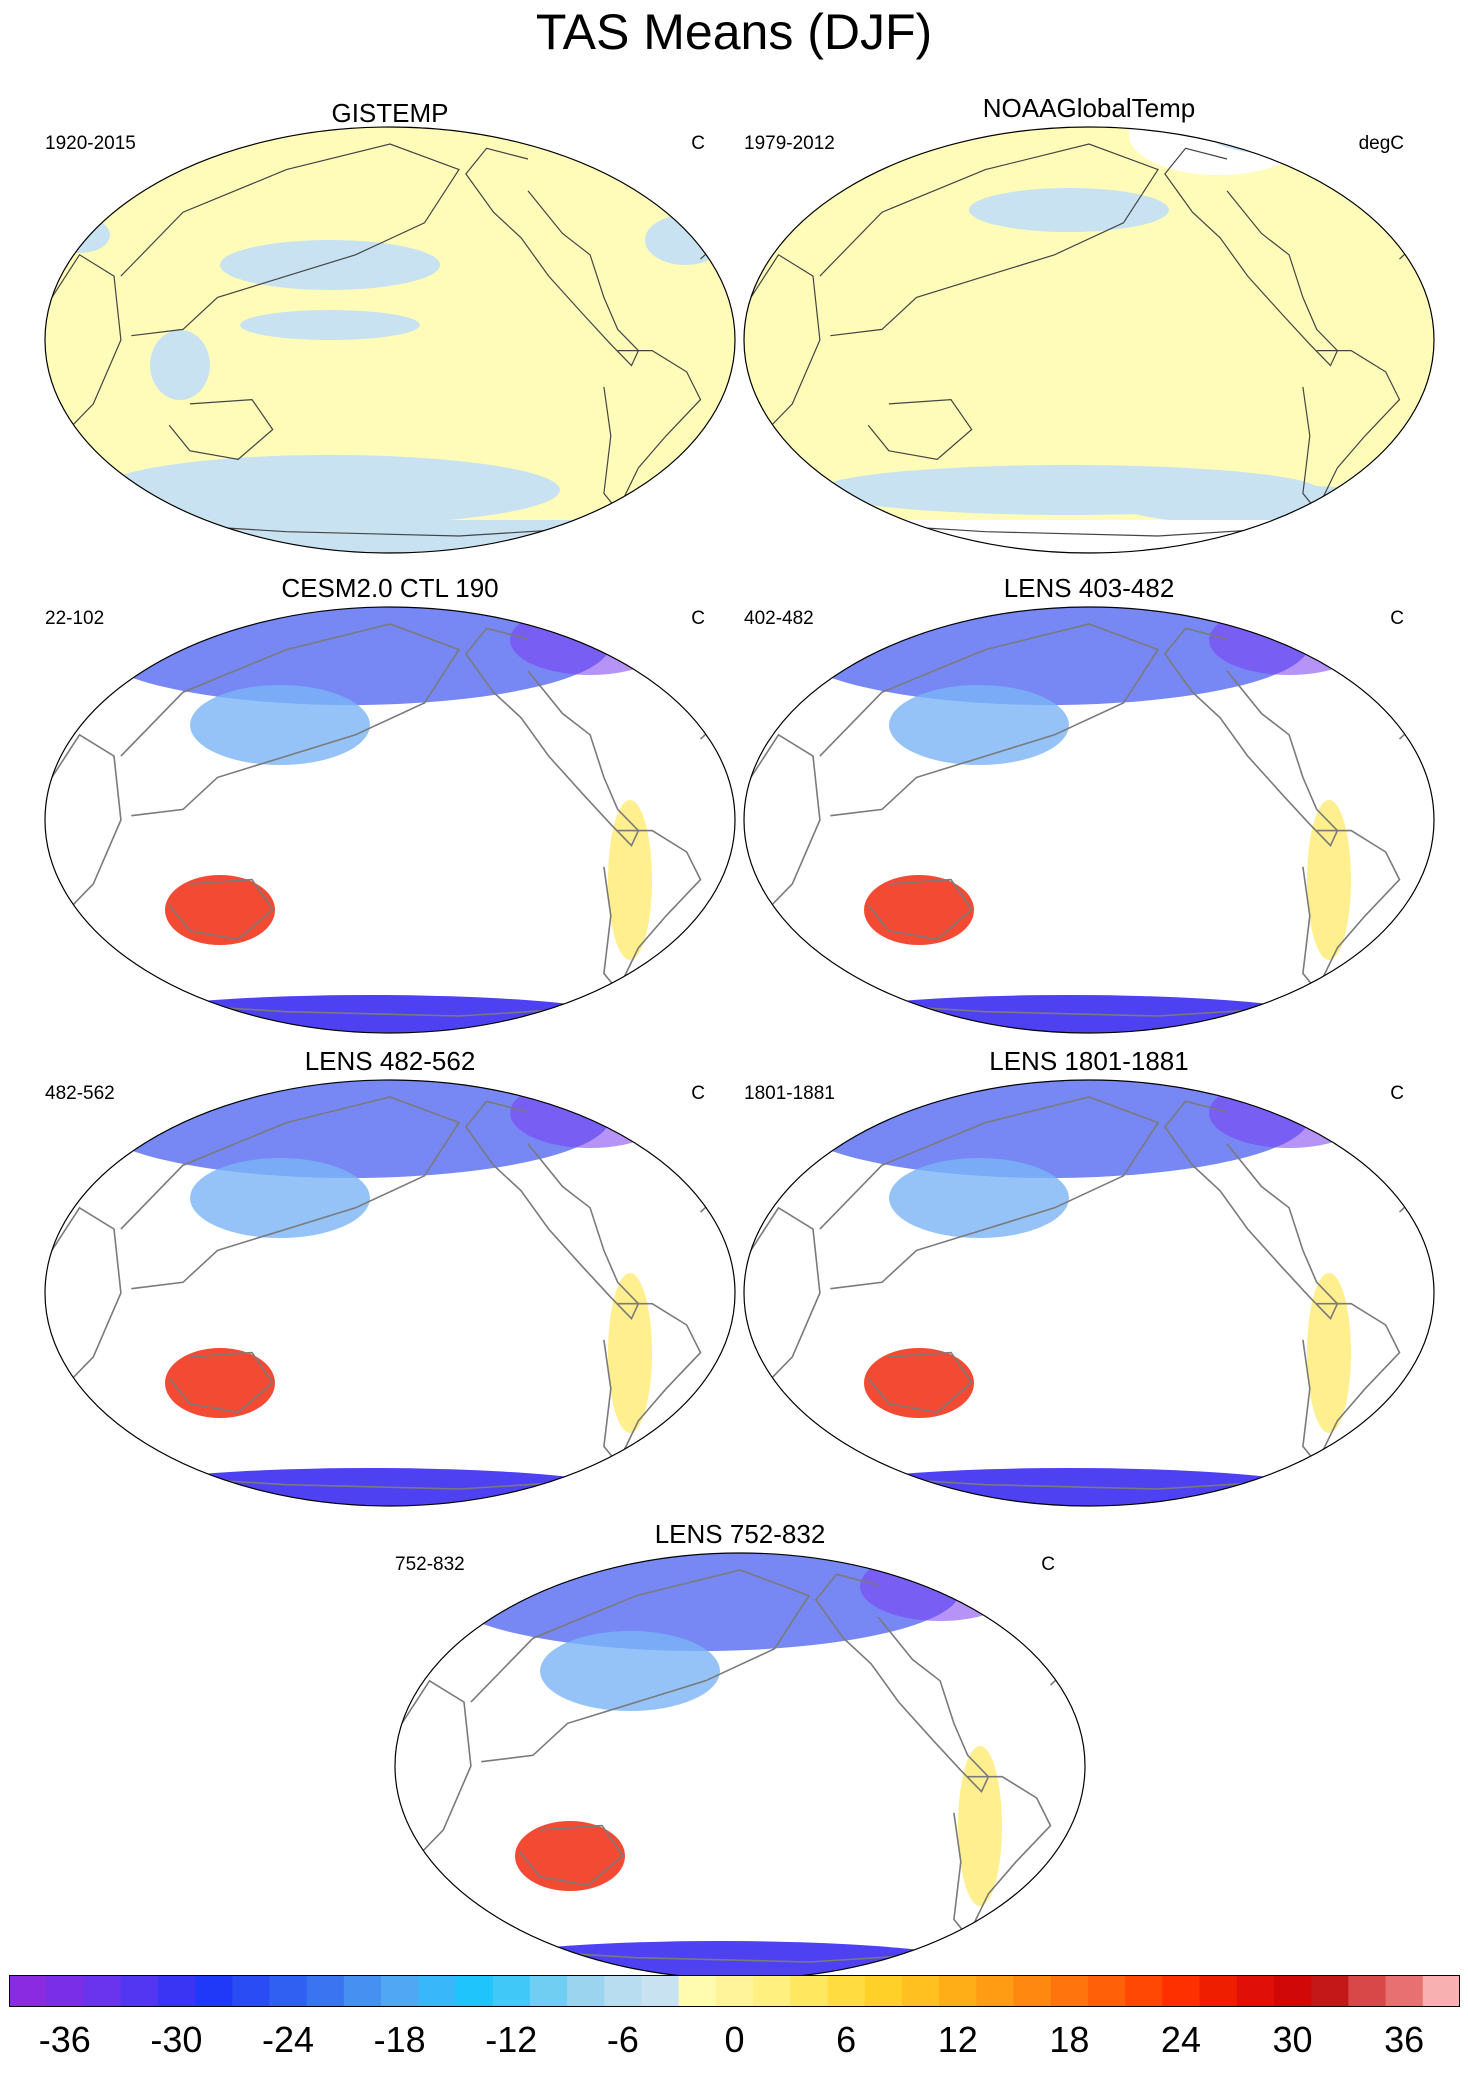 This screenshot has width=1468, height=2088. I want to click on panel-title: CESM2.0 CTL 190, so click(390, 588).